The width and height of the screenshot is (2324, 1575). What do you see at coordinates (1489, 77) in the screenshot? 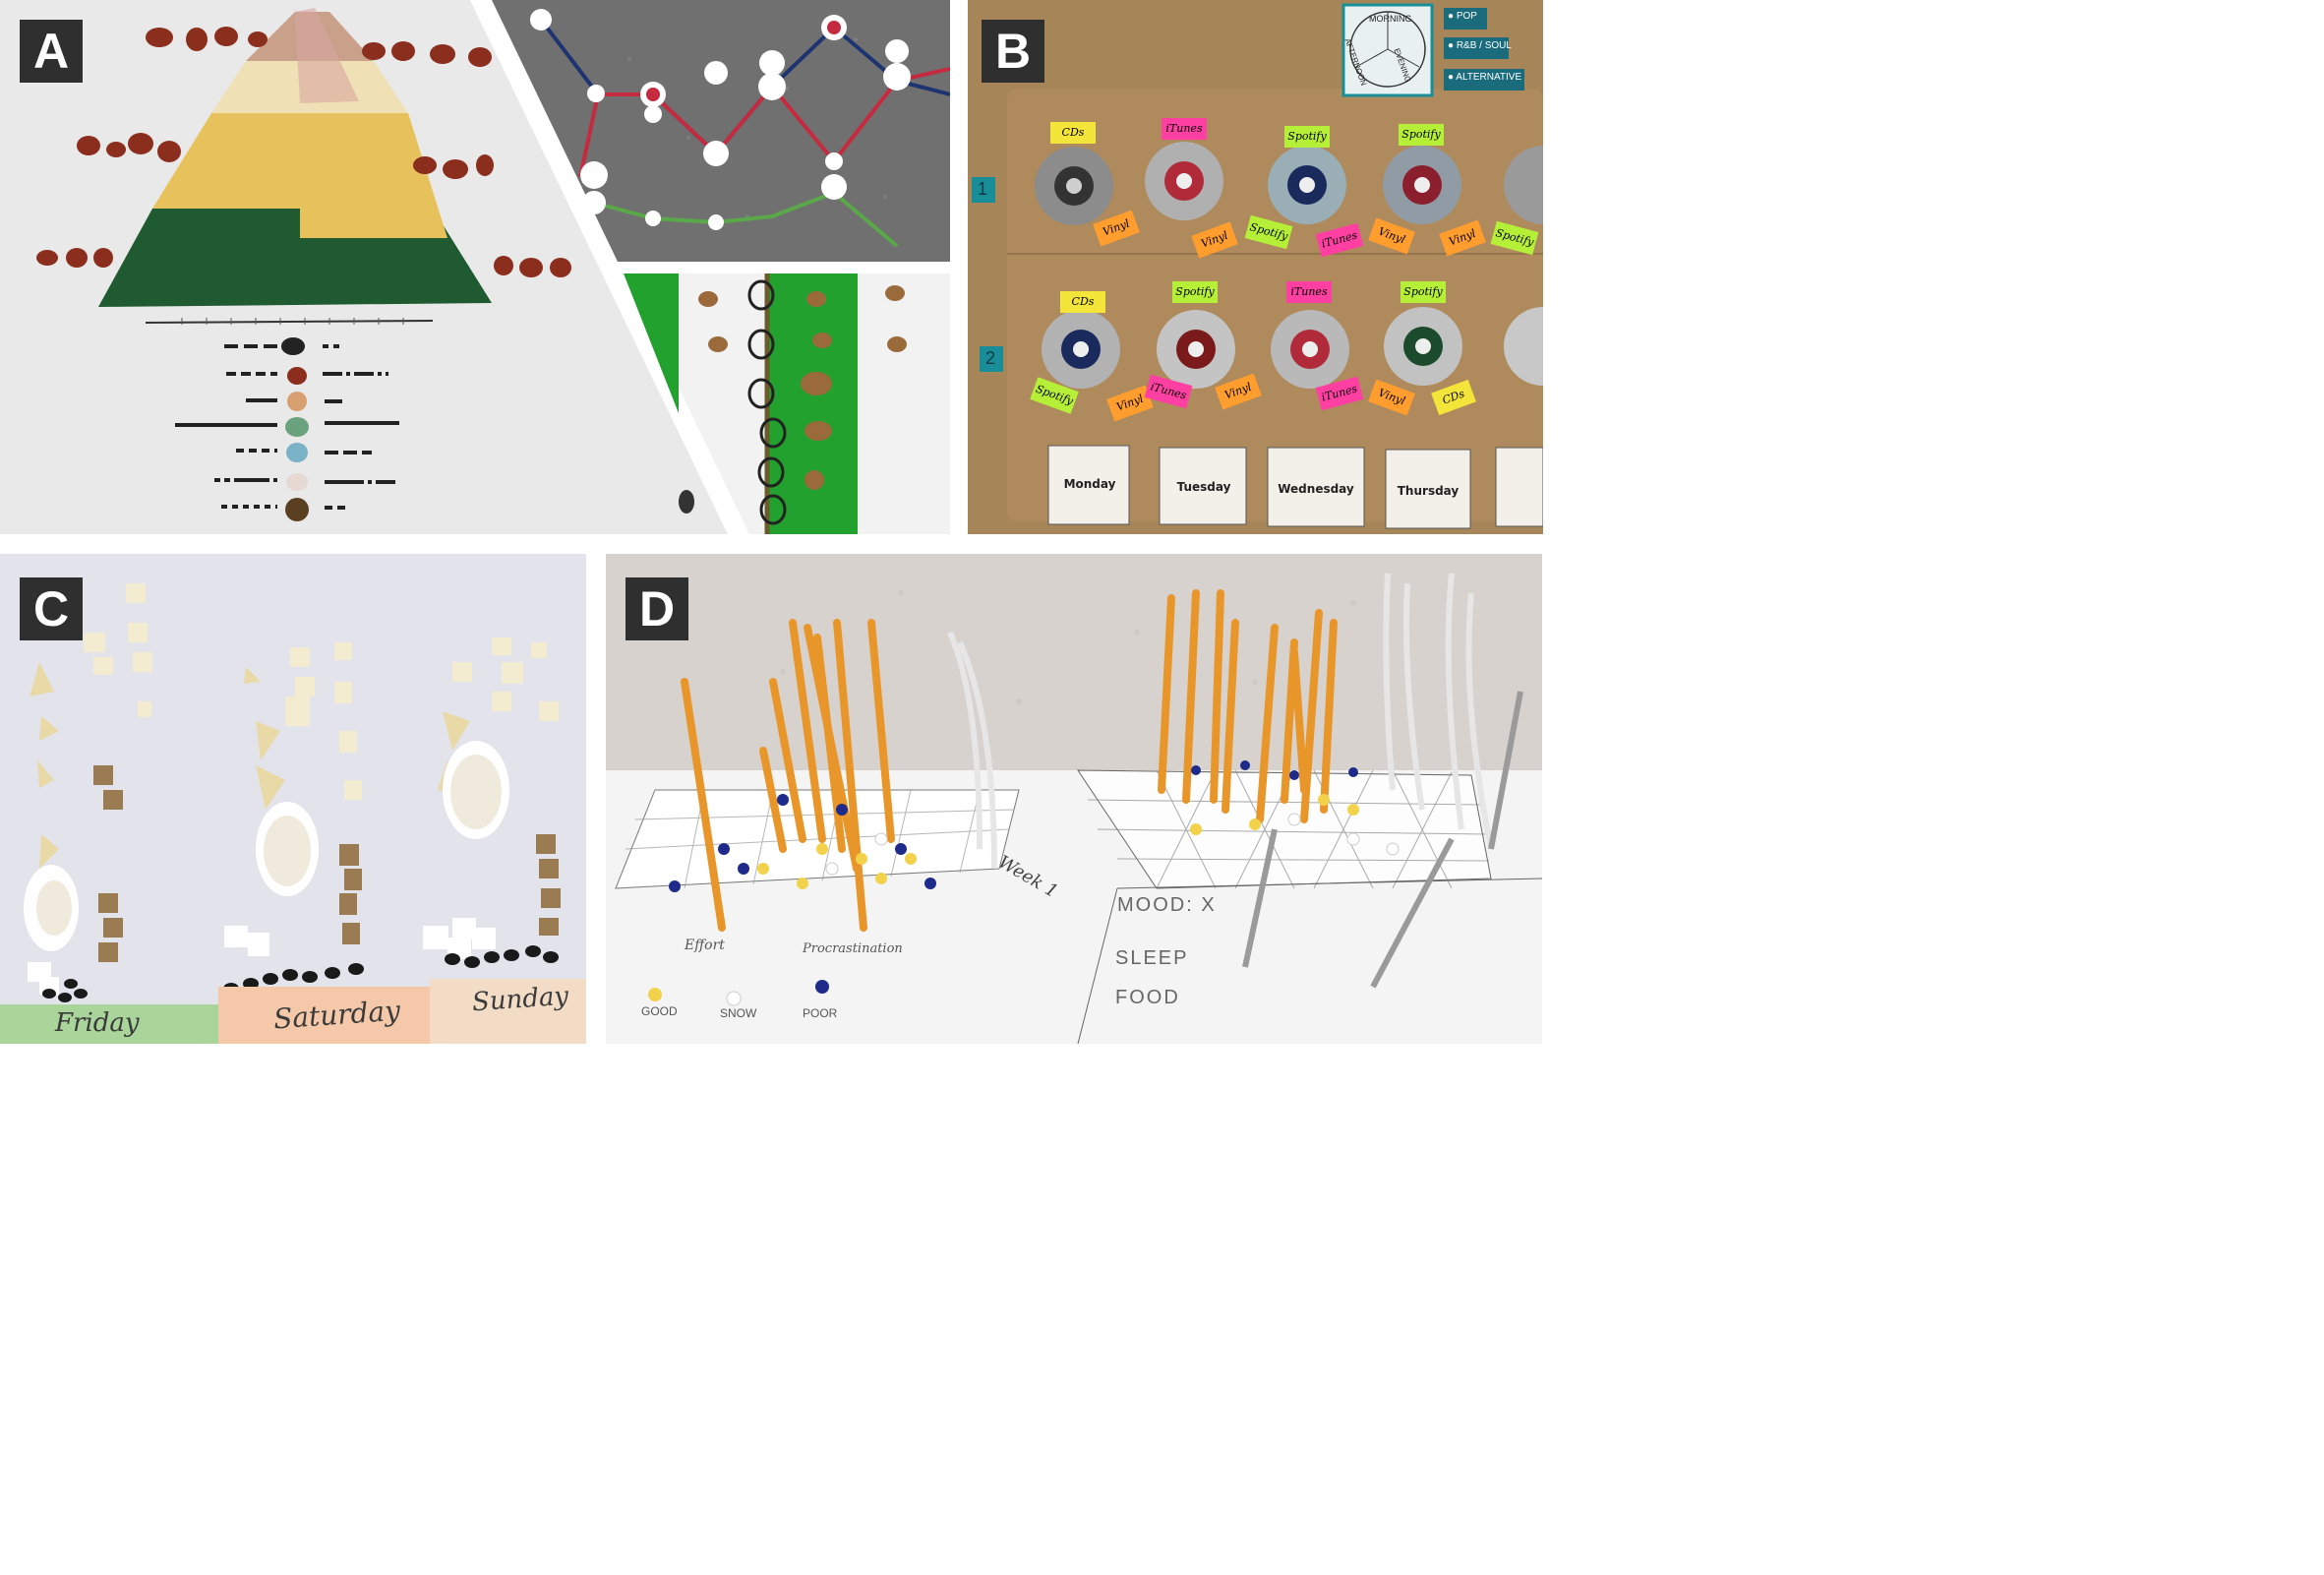
I see `legend-genre-alternative-label: ALTERNATIVE` at bounding box center [1489, 77].